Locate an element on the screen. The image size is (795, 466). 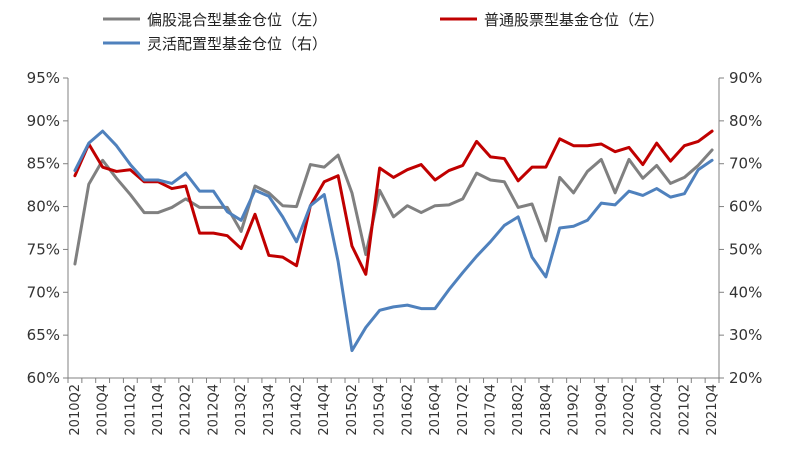
x-tick-label: 2016Q2 is located at coordinates (407, 410).